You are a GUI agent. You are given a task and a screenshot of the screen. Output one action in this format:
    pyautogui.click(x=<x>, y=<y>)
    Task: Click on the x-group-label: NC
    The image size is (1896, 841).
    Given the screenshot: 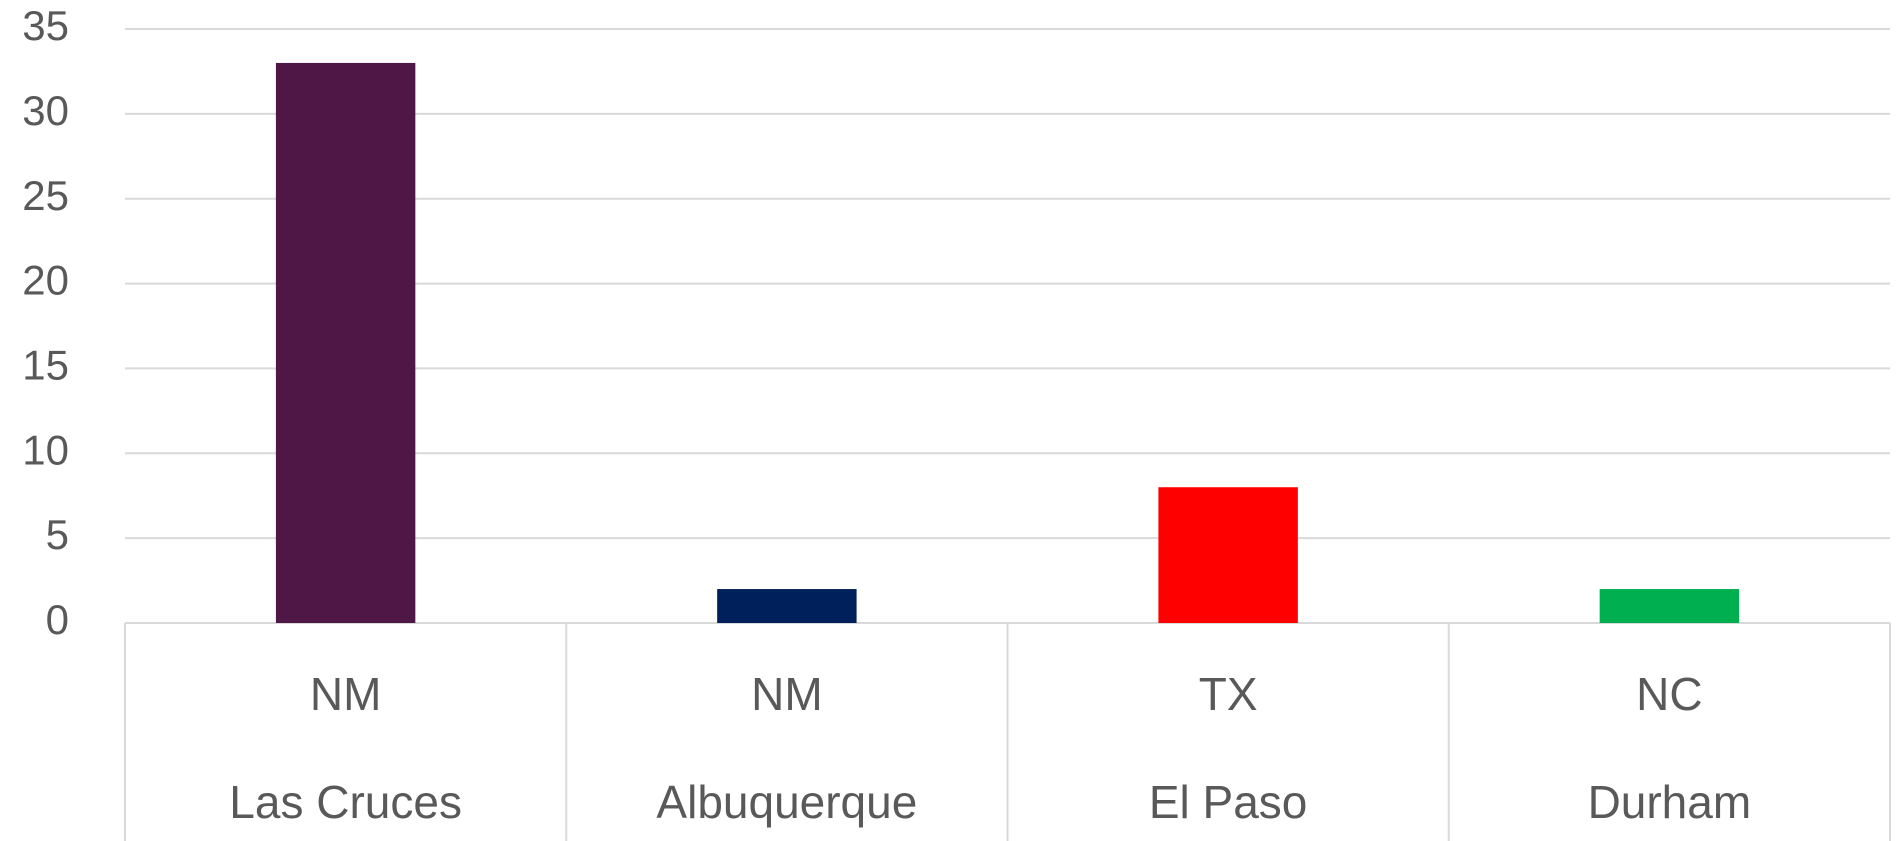 What is the action you would take?
    pyautogui.click(x=1669, y=694)
    